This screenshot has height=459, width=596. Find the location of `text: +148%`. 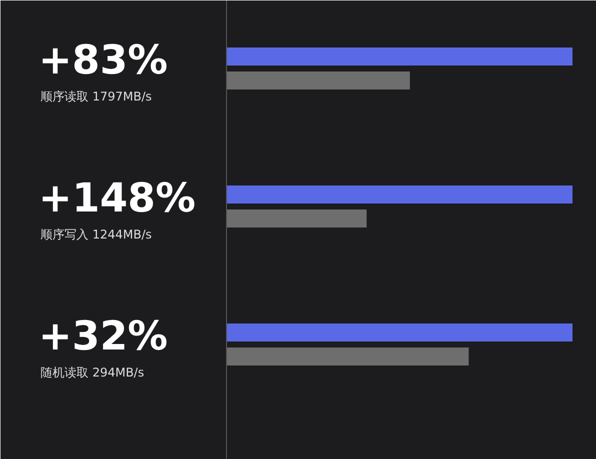

text: +148% is located at coordinates (117, 199).